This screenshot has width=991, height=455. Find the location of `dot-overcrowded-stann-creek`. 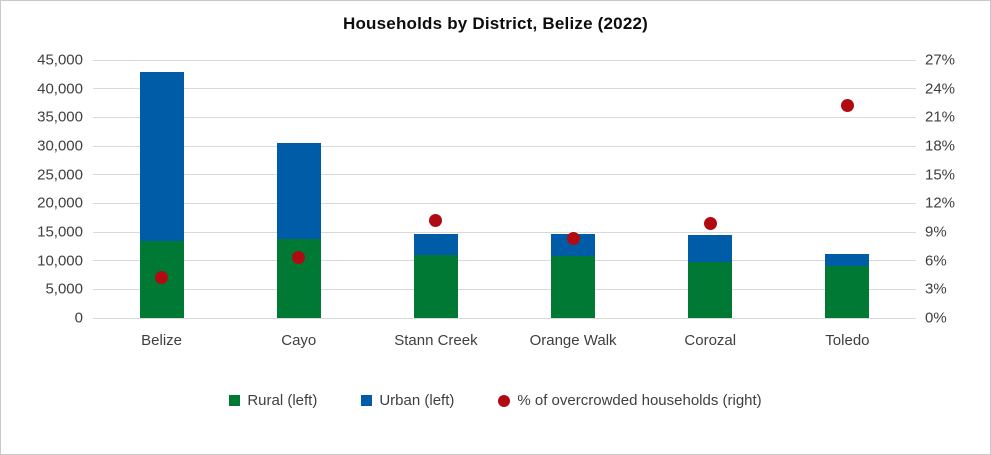

dot-overcrowded-stann-creek is located at coordinates (436, 221).